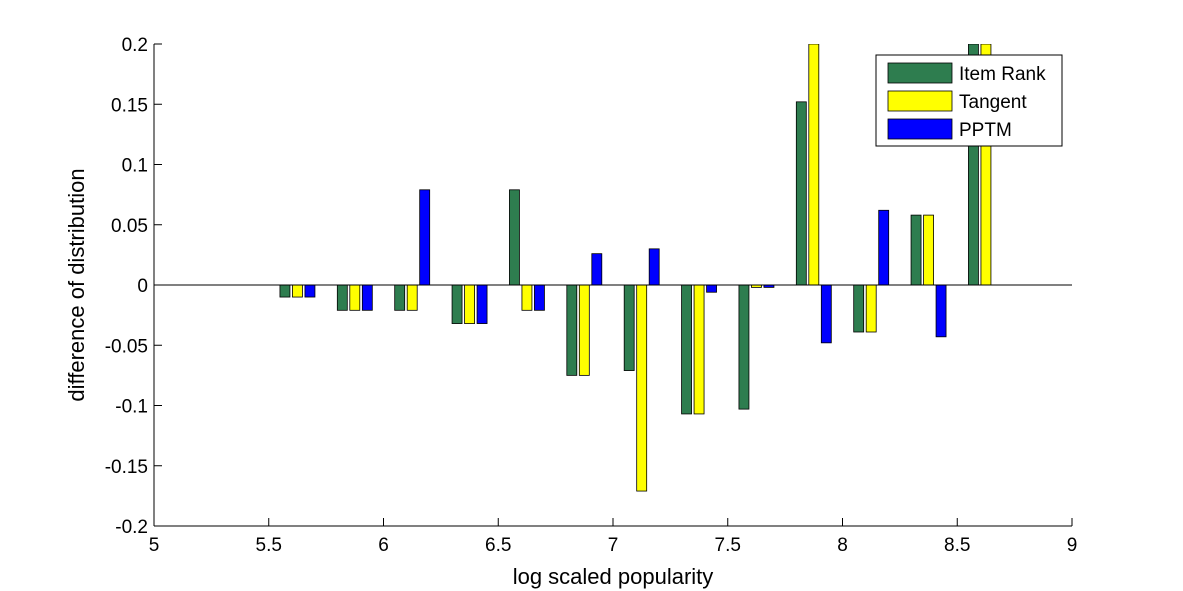 The width and height of the screenshot is (1183, 591). Describe the element at coordinates (993, 102) in the screenshot. I see `legend-label-tangent: Tangent` at that location.